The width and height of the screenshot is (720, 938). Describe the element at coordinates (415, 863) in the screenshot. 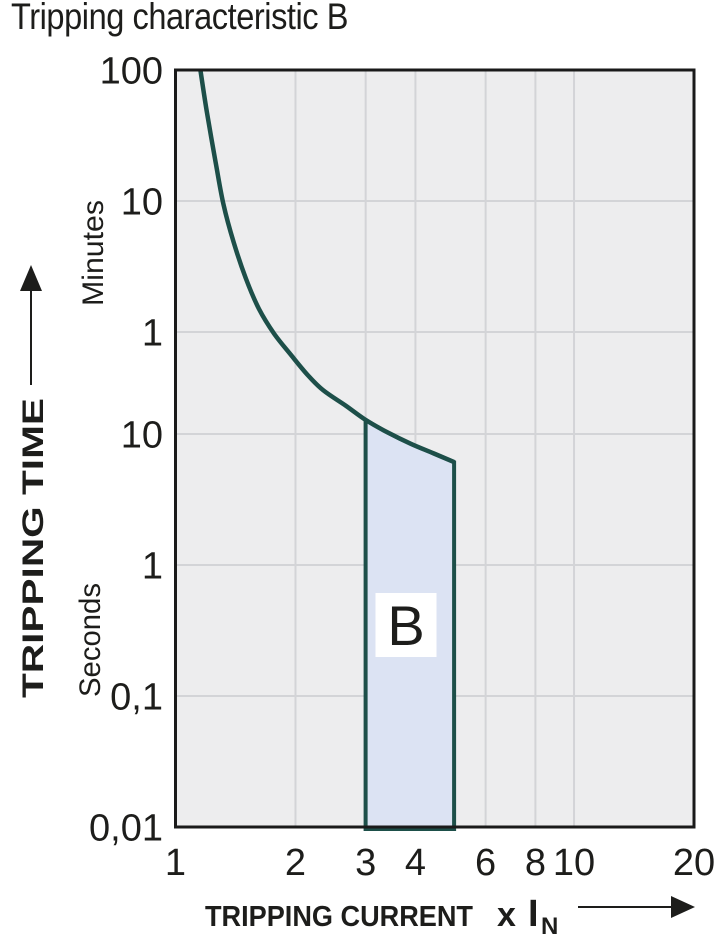

I see `x-tick-label: 4` at that location.